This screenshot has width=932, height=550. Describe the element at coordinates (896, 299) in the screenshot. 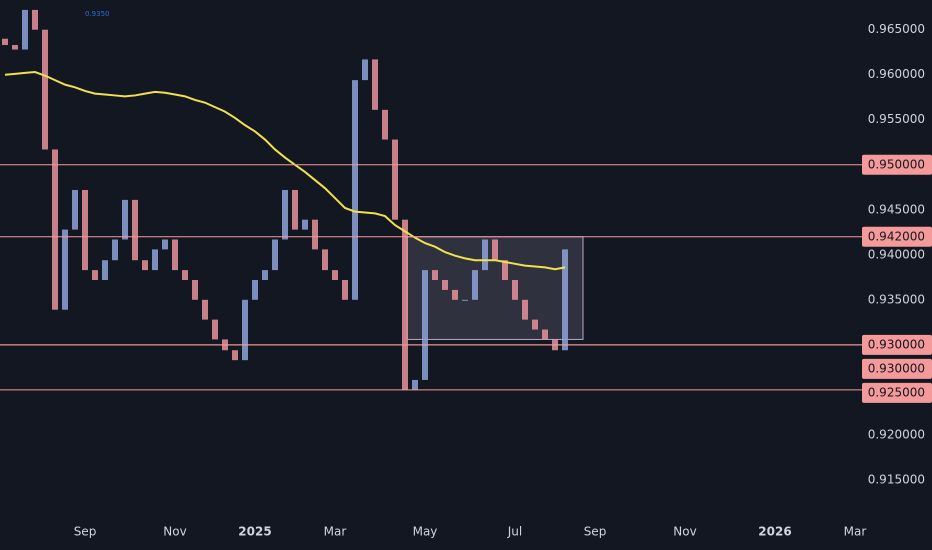

I see `y-tick-label: 0.935000` at that location.